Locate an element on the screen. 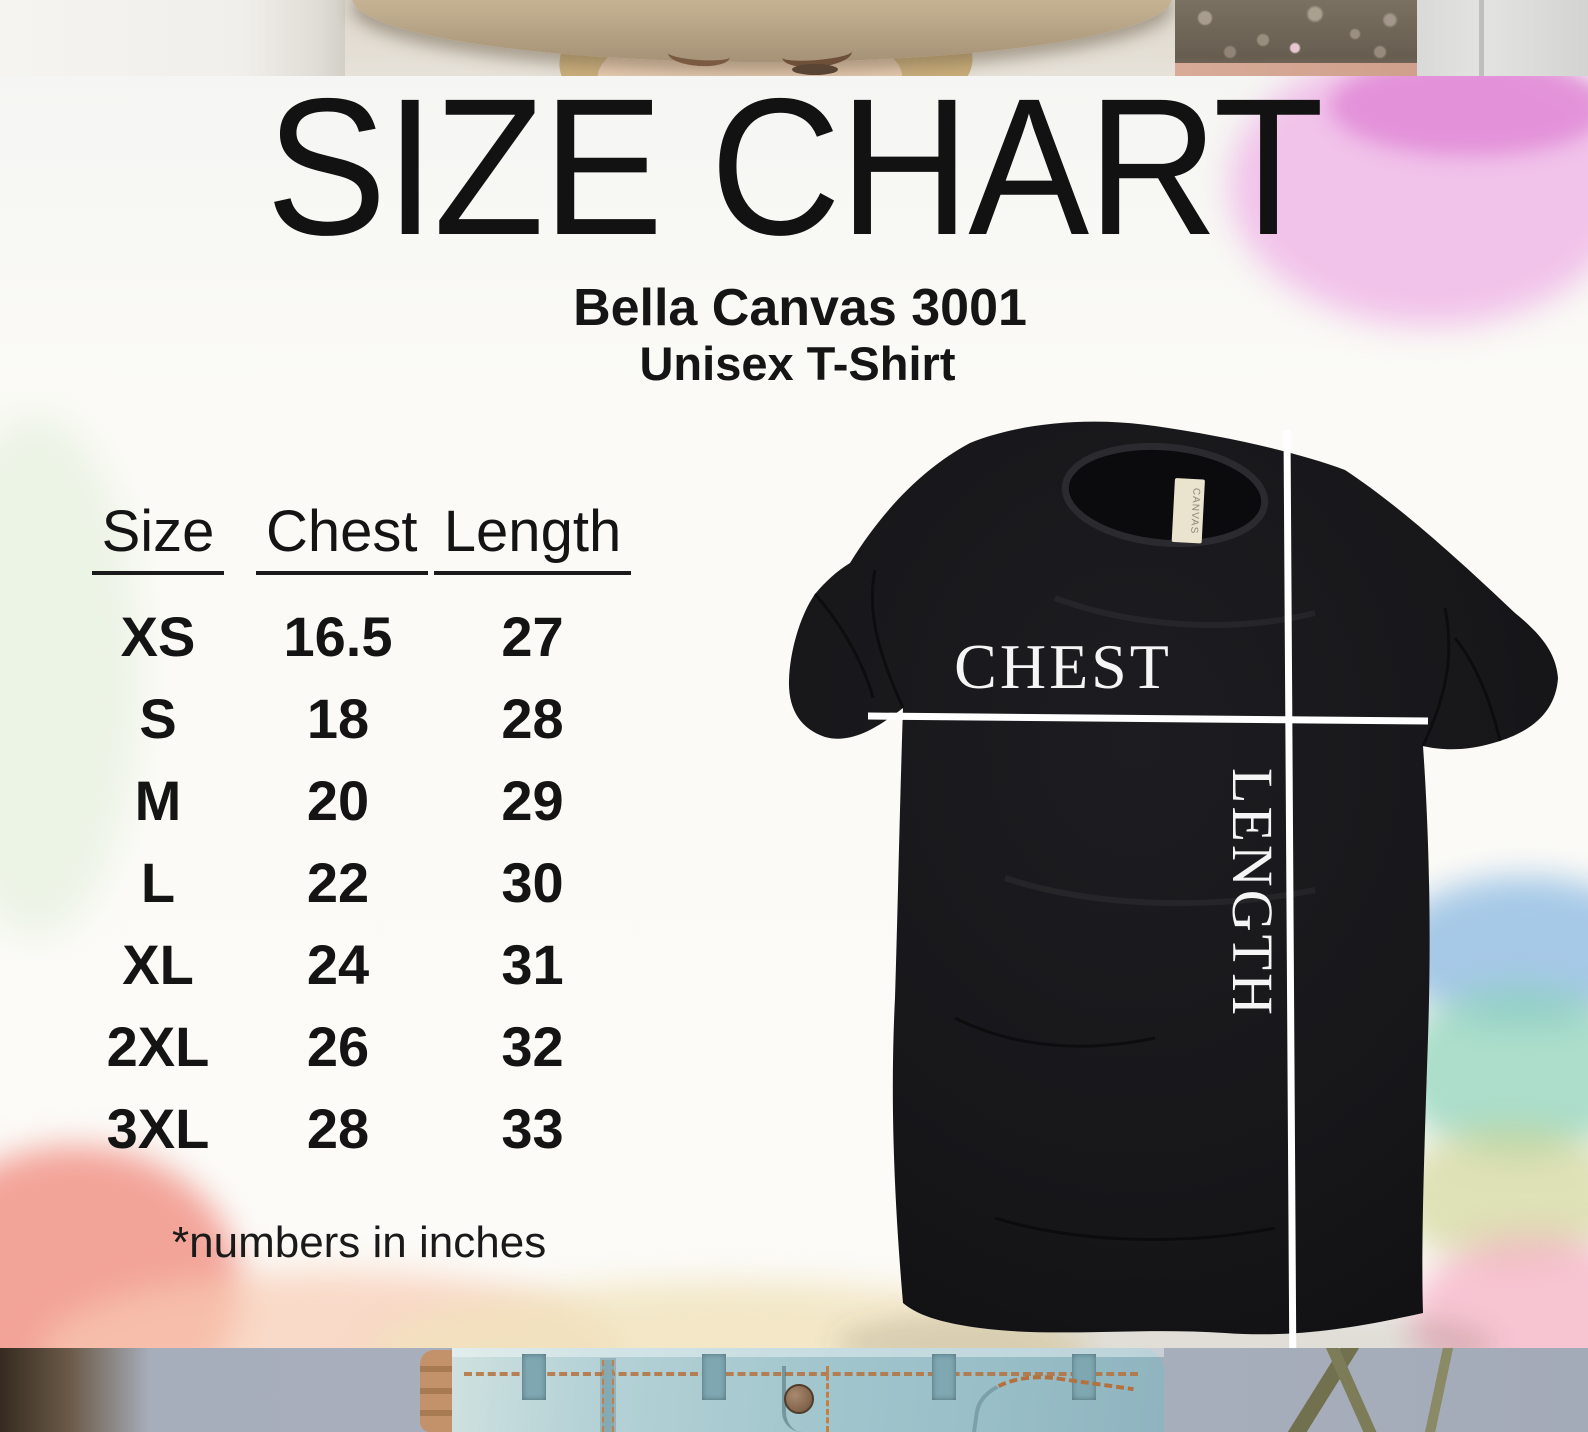 The image size is (1588, 1432). cell-chest: 16.5 is located at coordinates (338, 636).